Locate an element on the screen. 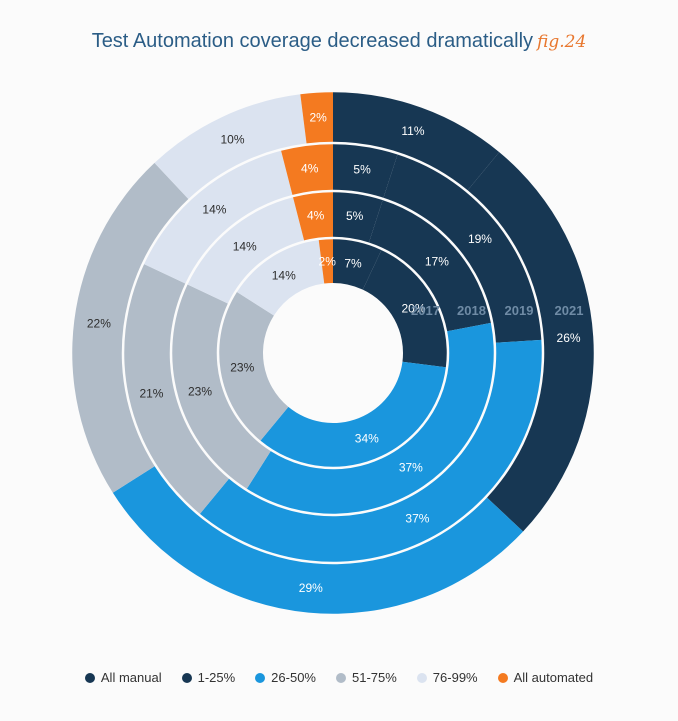  ring-2019-label-5: 4% is located at coordinates (310, 168).